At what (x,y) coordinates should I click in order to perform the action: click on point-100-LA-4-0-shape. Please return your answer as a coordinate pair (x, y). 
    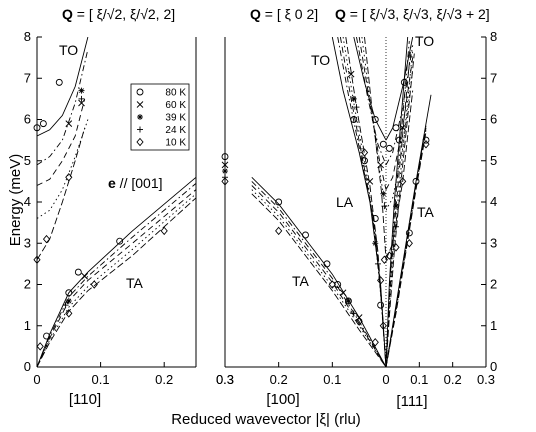
    Looking at the image, I should click on (364, 152).